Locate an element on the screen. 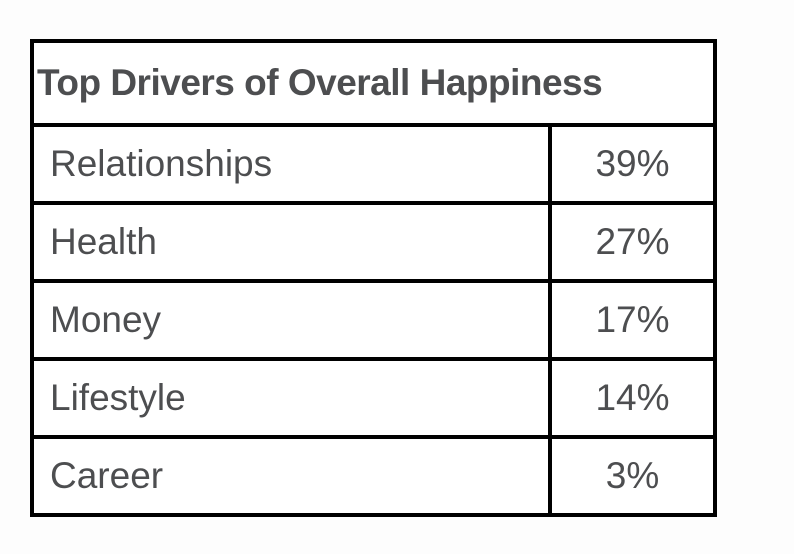 Image resolution: width=794 pixels, height=554 pixels. driver-value: 14% is located at coordinates (632, 398).